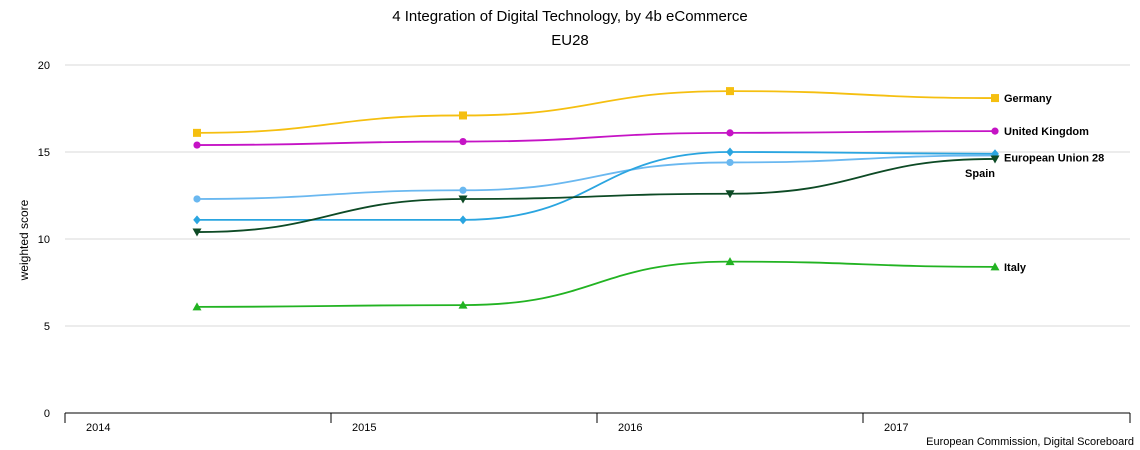 This screenshot has width=1140, height=450. Describe the element at coordinates (630, 428) in the screenshot. I see `x-tick-label: 2016` at that location.